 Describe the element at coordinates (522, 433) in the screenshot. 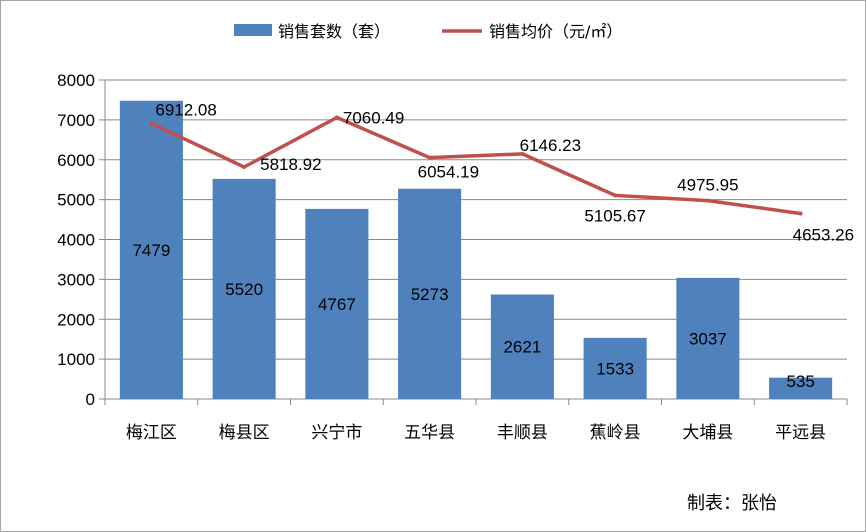

I see `x-tick-label: 丰顺县` at that location.